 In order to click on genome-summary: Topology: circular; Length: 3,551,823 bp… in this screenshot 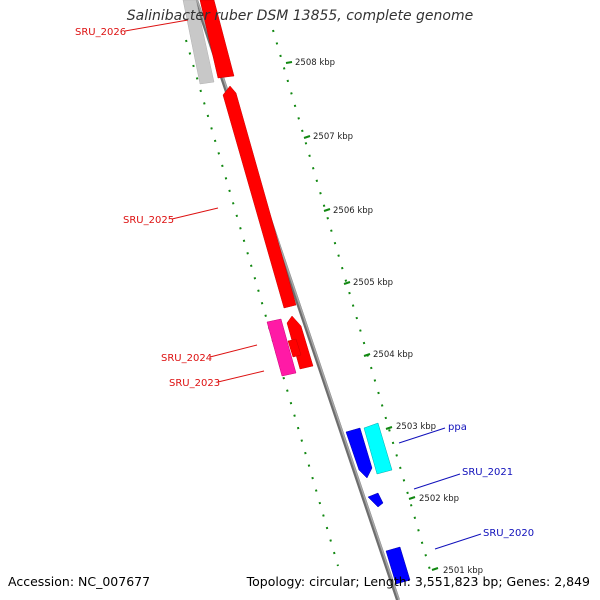, I will do `click(418, 581)`.